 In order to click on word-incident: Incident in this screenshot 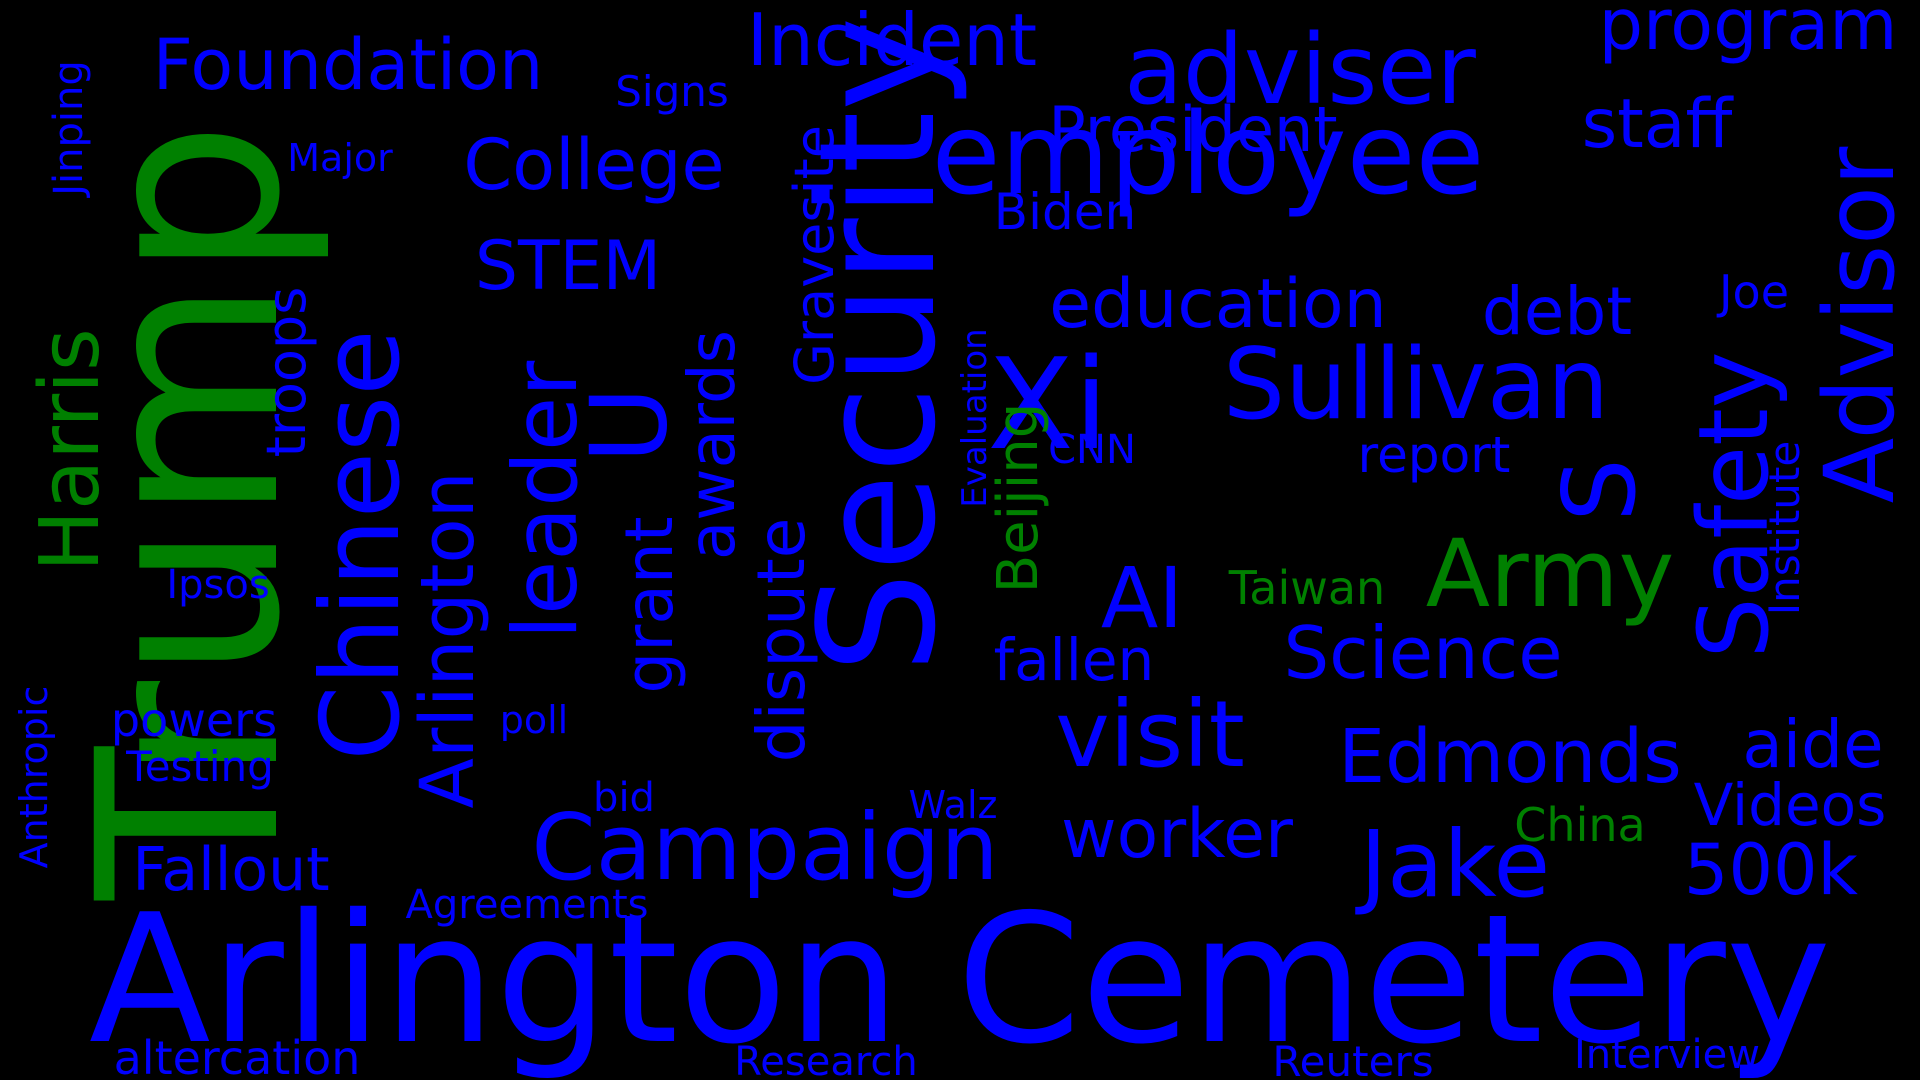, I will do `click(892, 41)`.